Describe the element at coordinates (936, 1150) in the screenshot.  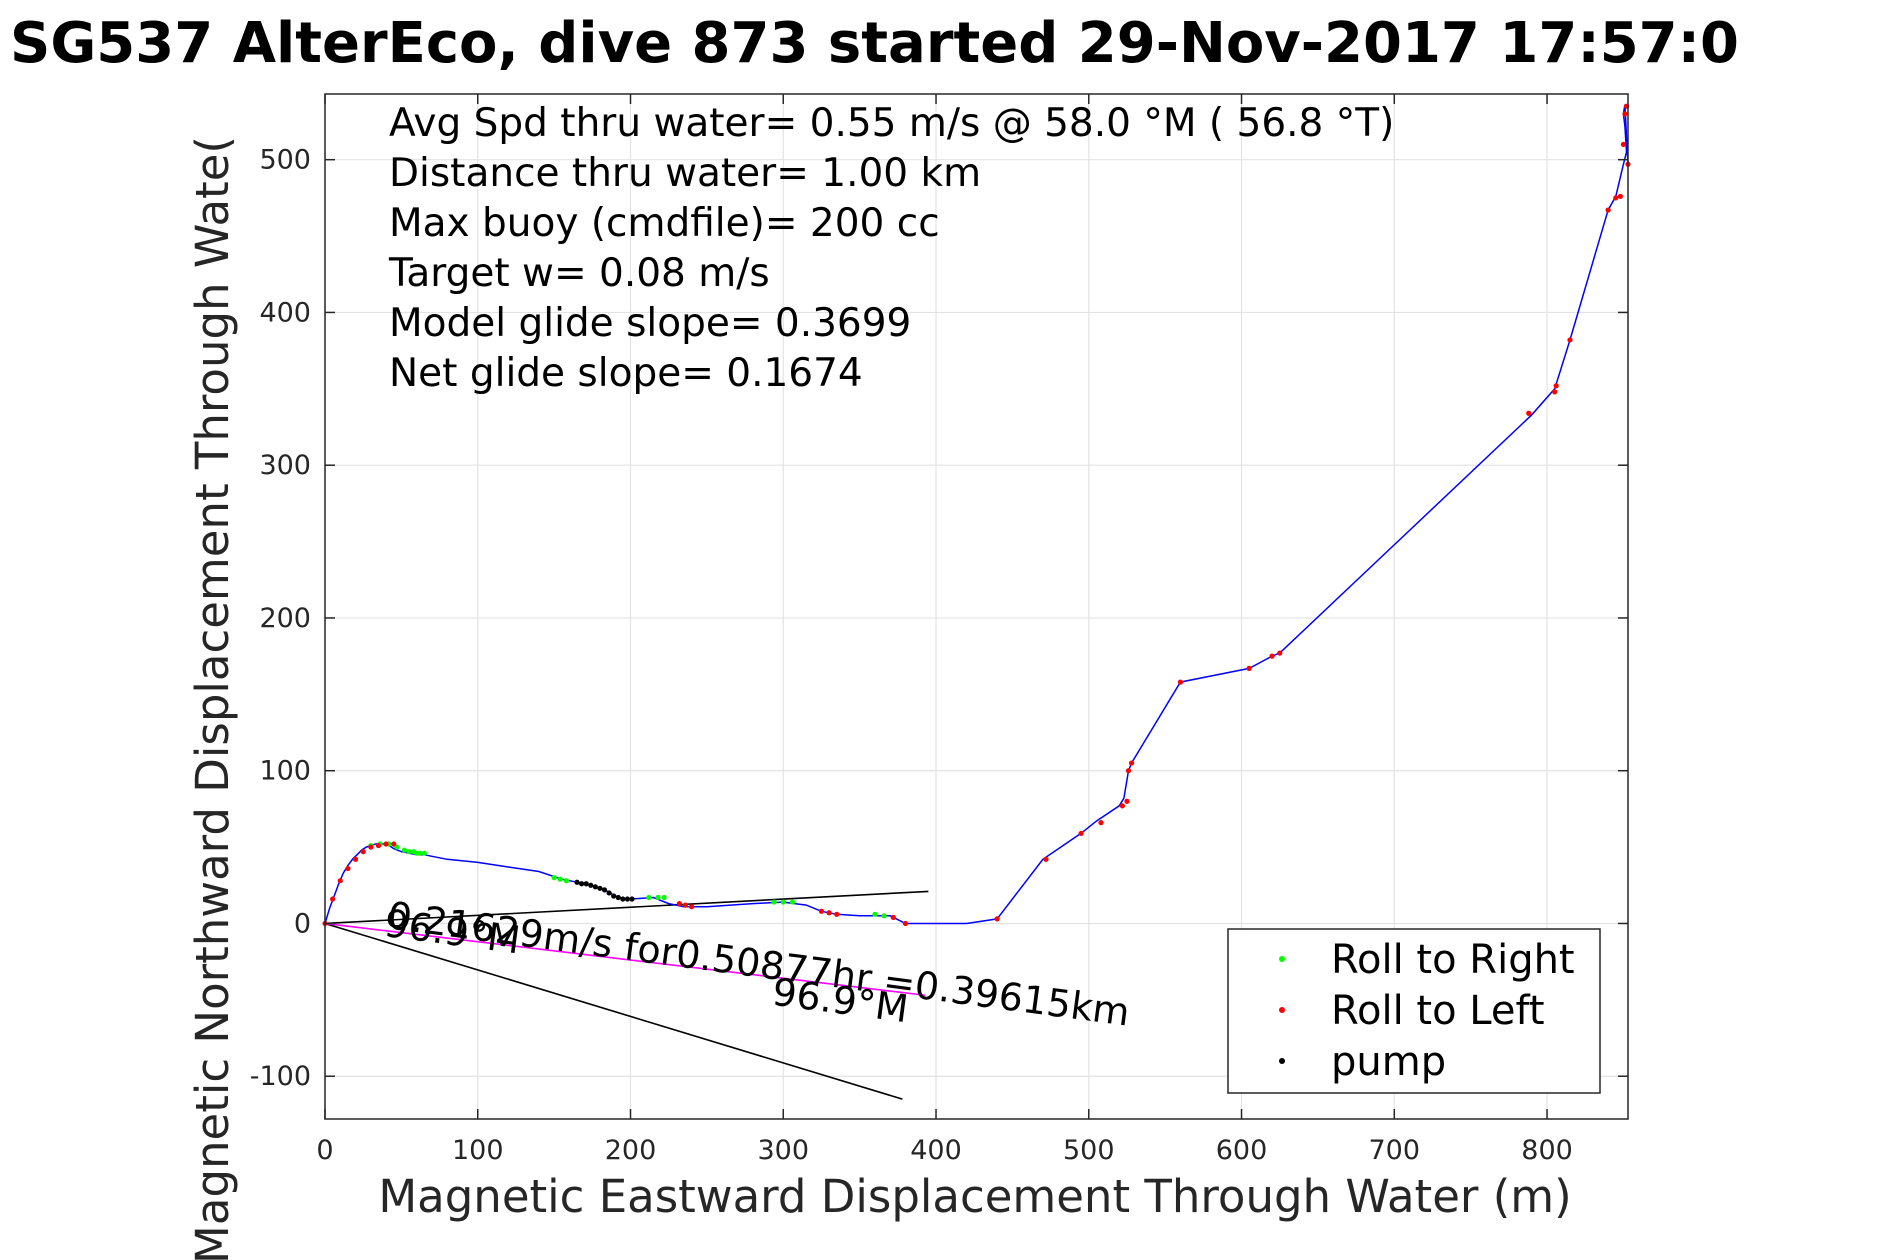
I see `x-tick-label: 400` at that location.